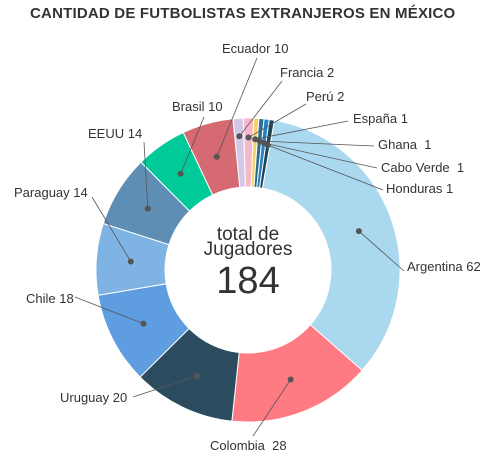  Describe the element at coordinates (248, 137) in the screenshot. I see `leader-dot-peru` at that location.